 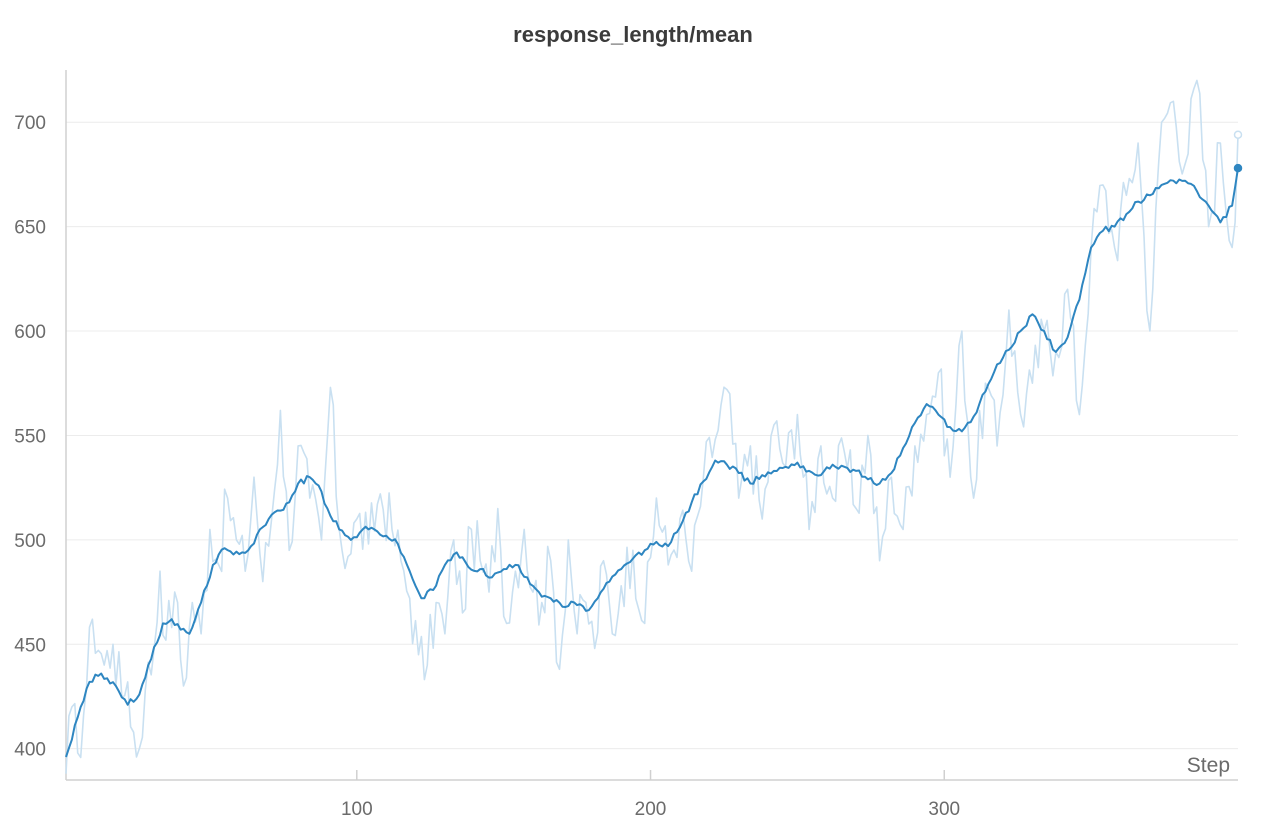 I want to click on x-tick-label-300: 300, so click(x=944, y=809).